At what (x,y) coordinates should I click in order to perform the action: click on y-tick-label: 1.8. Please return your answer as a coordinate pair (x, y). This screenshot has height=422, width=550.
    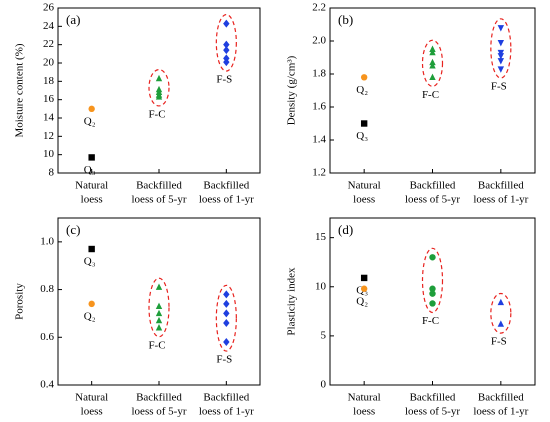
    Looking at the image, I should click on (319, 74).